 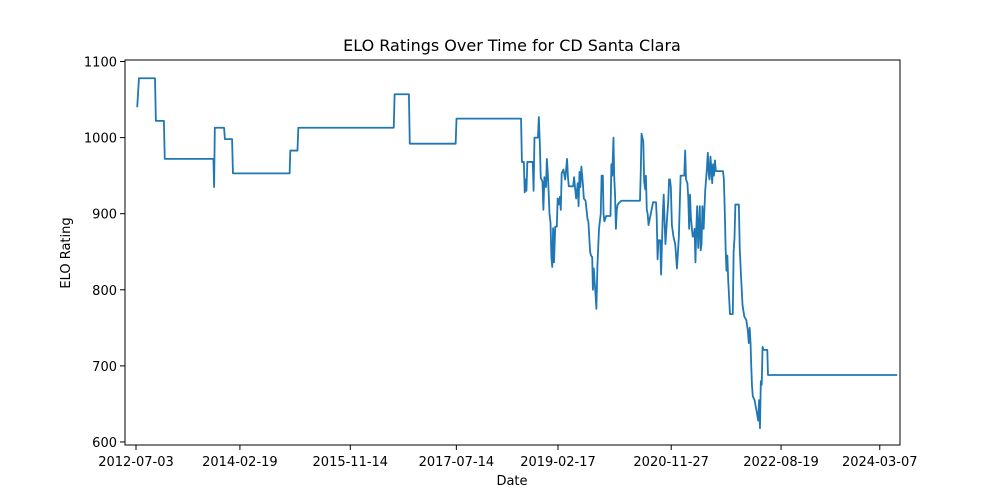 I want to click on x-tick-label: 2017-07-14, so click(x=457, y=462).